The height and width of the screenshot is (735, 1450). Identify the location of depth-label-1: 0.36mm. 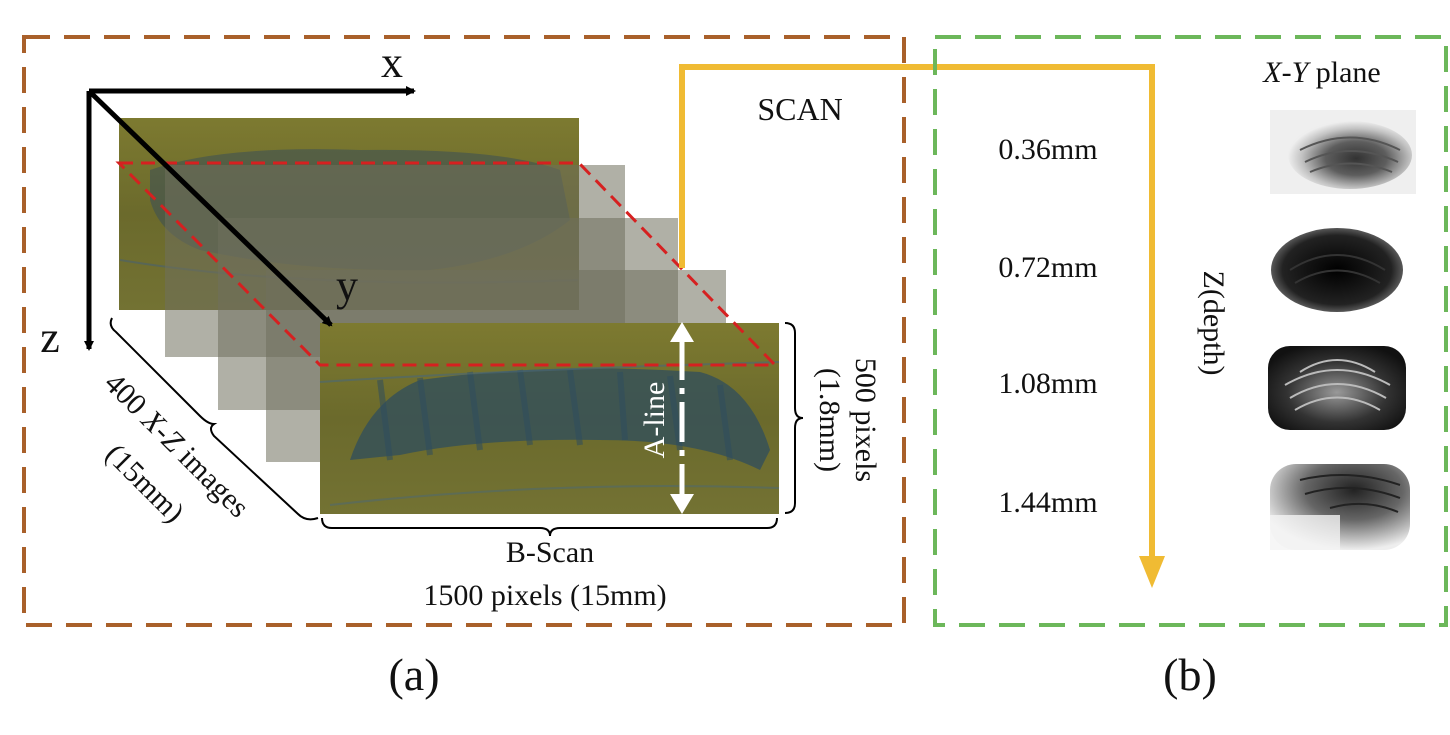
(1047, 149).